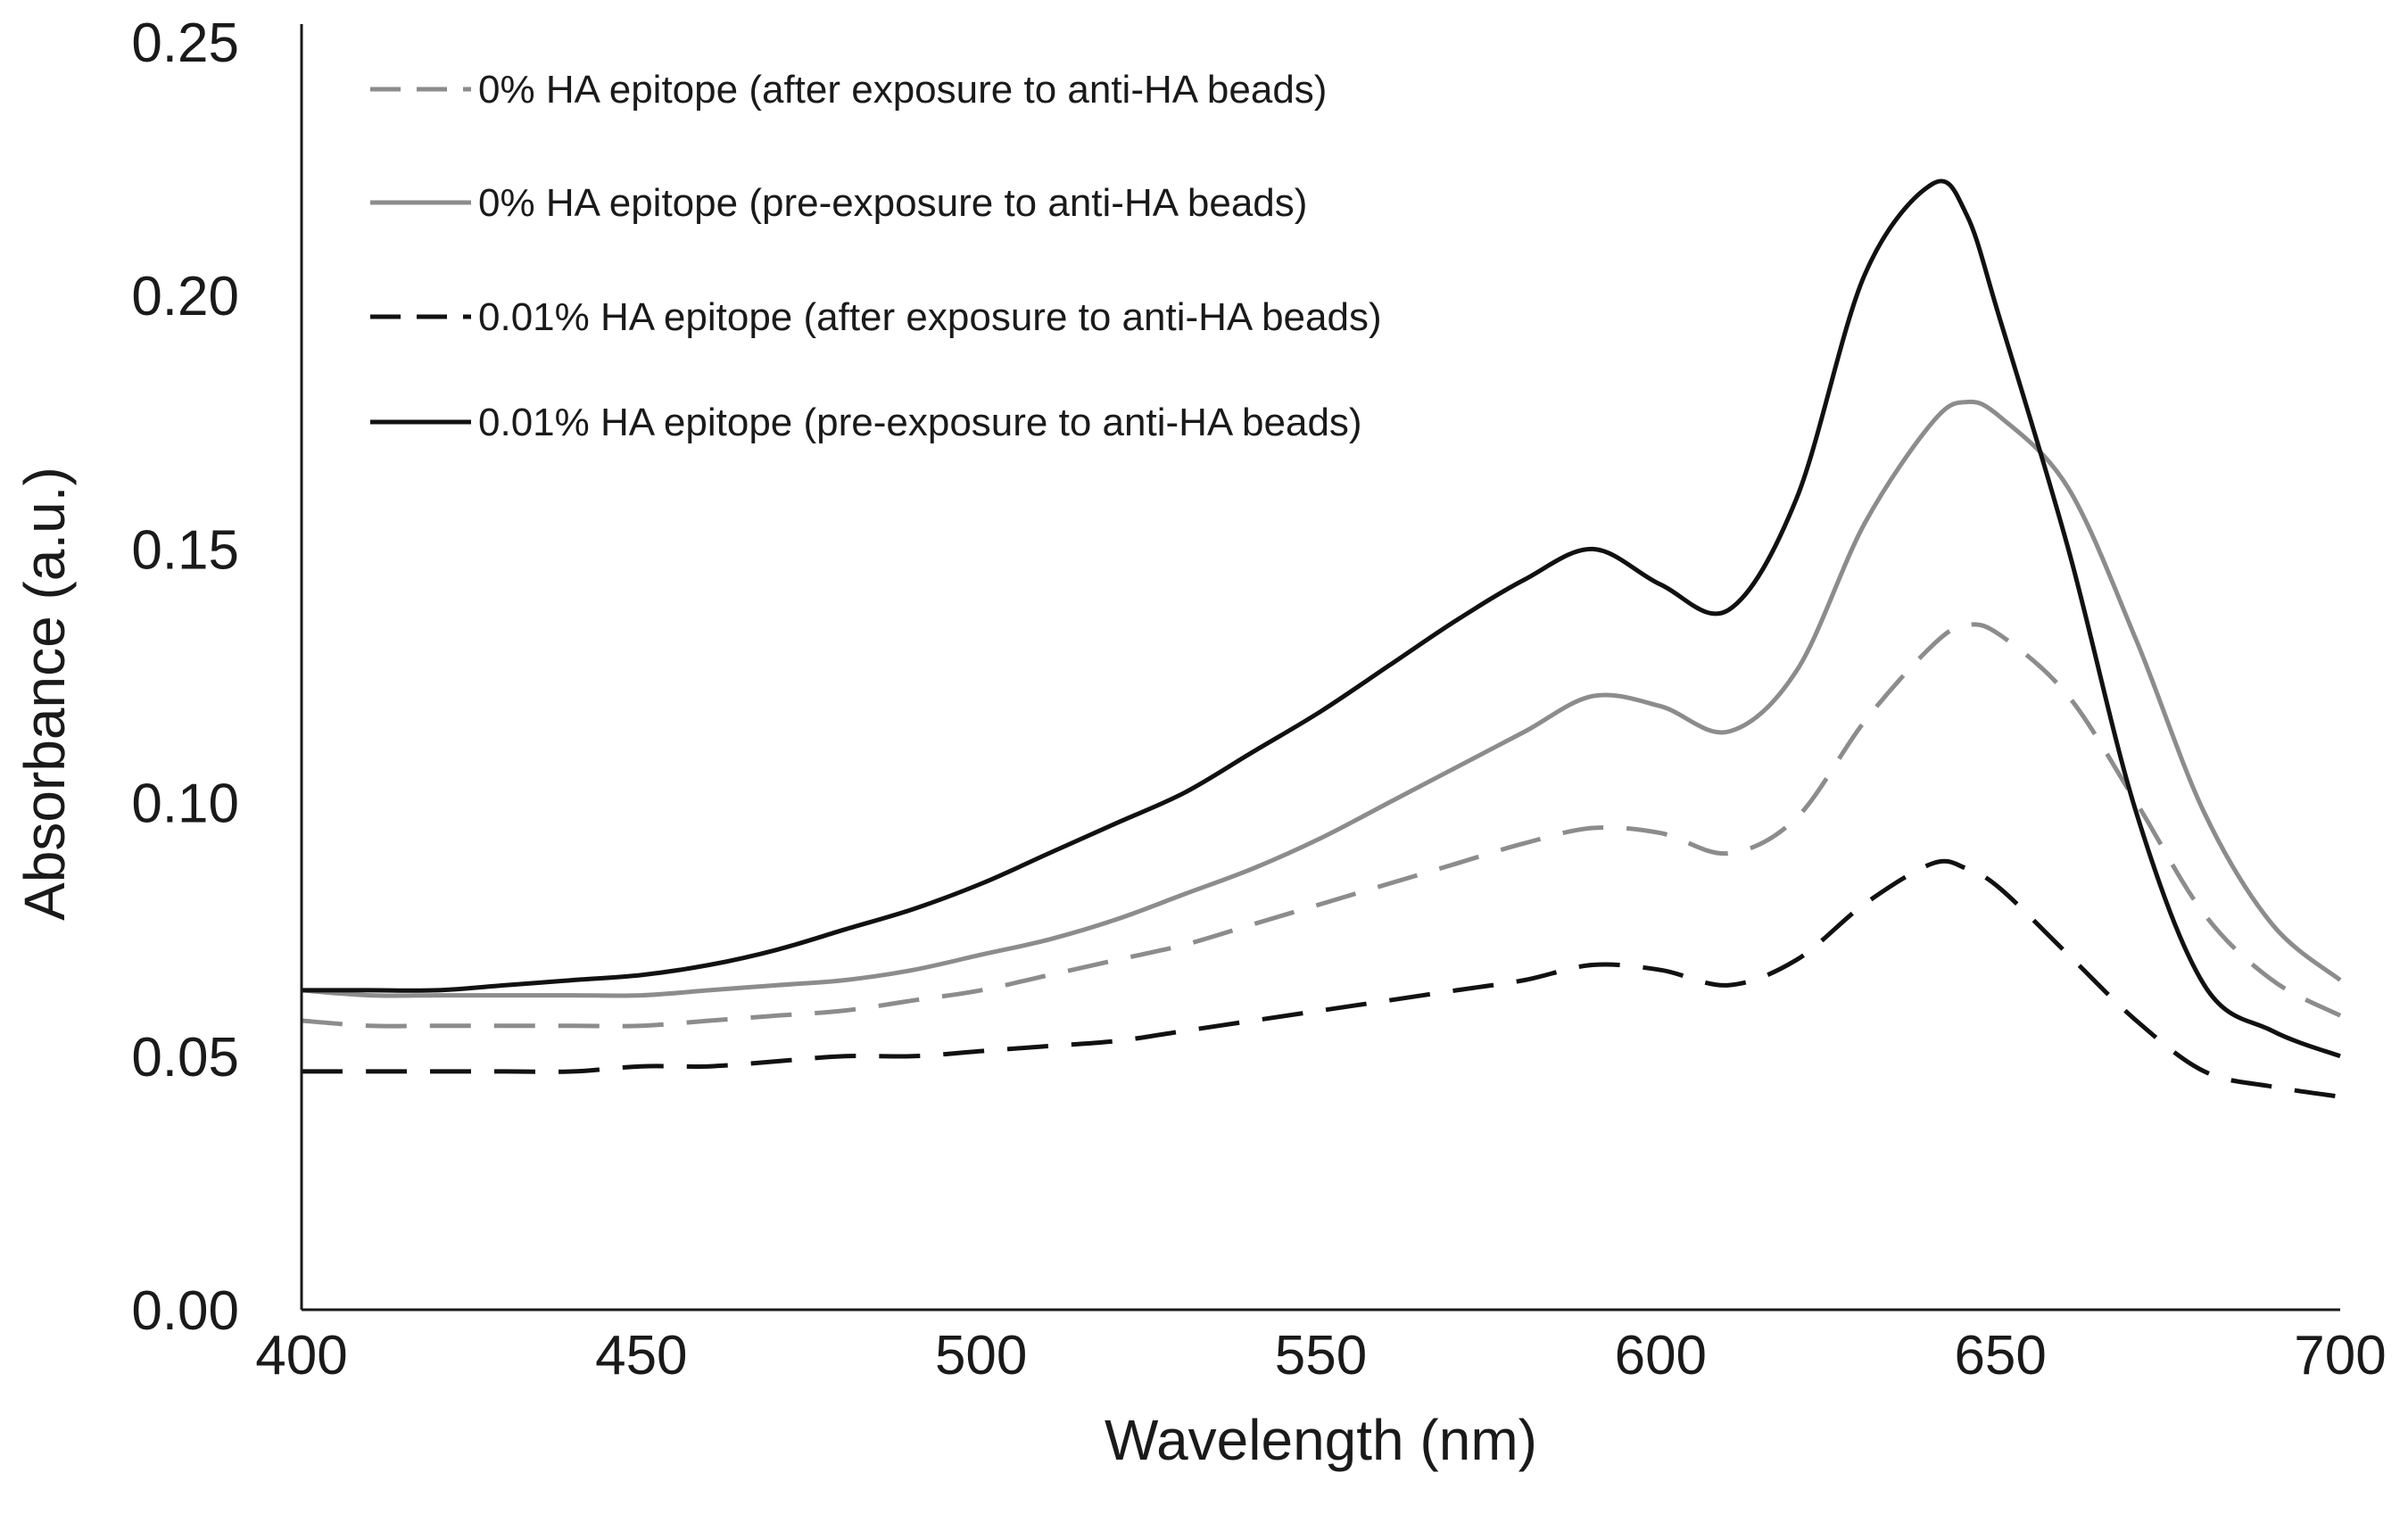  Describe the element at coordinates (2340, 1355) in the screenshot. I see `x-tick-label: 700` at that location.